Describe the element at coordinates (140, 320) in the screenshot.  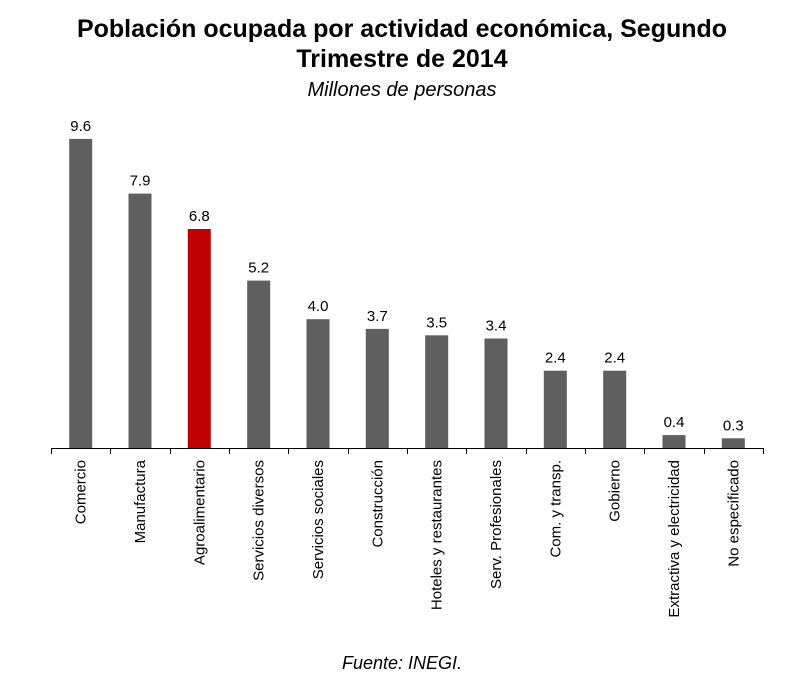
I see `bar-manufactura` at that location.